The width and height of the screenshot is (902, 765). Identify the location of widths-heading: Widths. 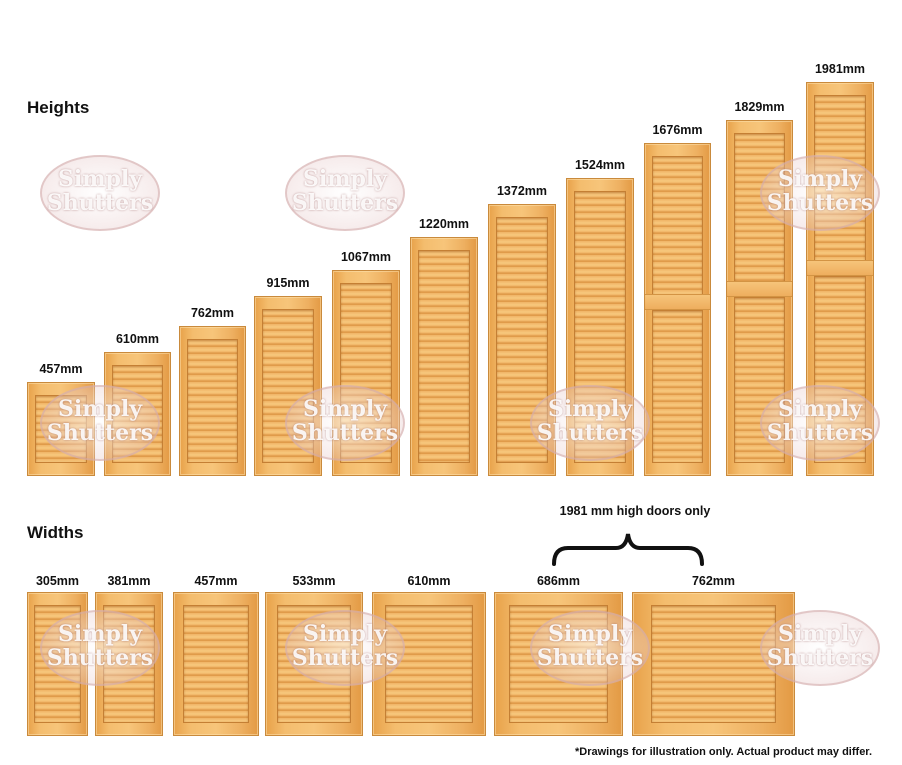
(55, 532).